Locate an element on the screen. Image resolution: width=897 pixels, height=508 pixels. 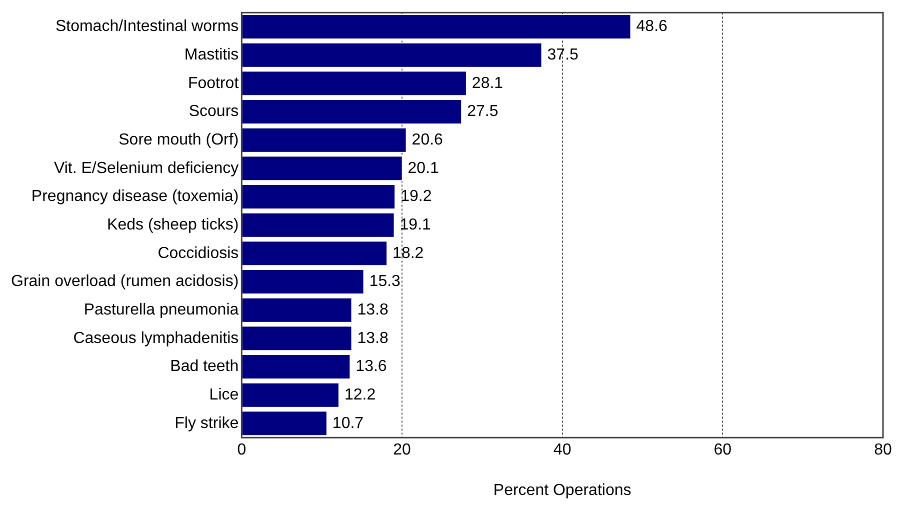
y-tick-label: Pasturella pneumonia is located at coordinates (161, 310).